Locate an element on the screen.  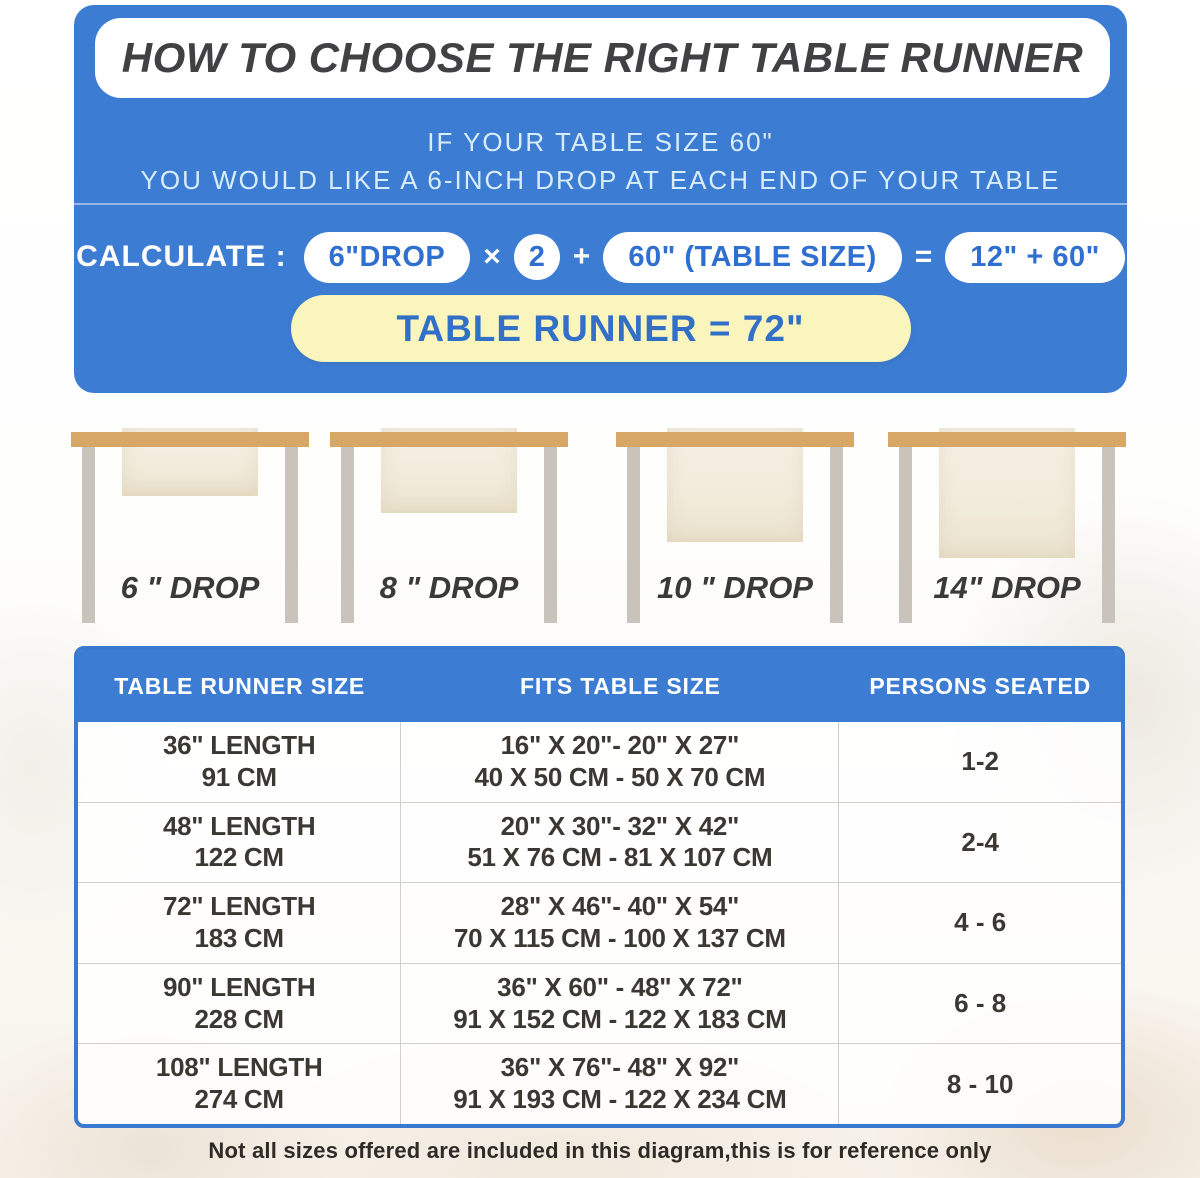
col-header-persons-seated: PERSONS SEATED is located at coordinates (980, 685).